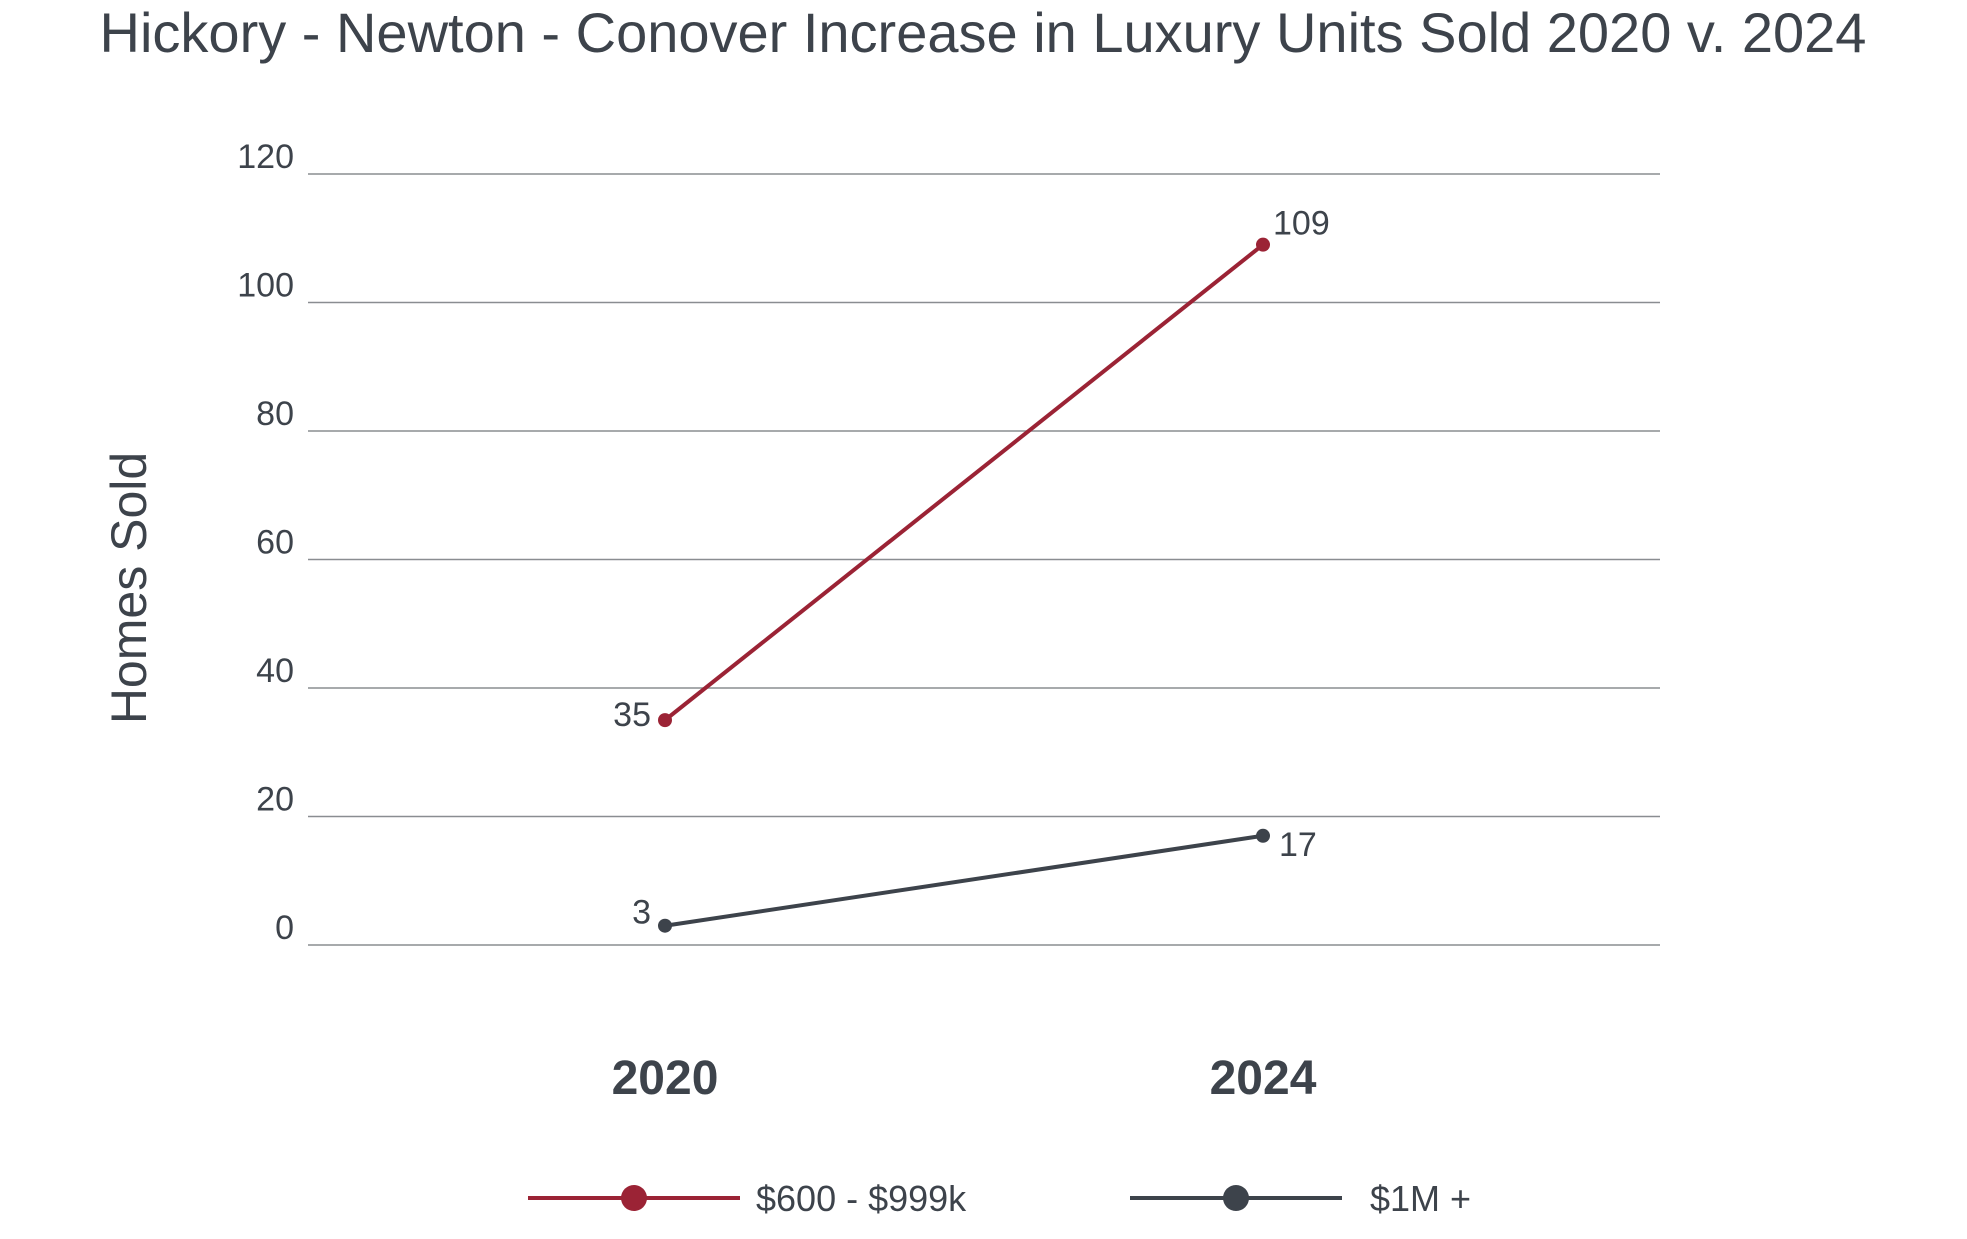  What do you see at coordinates (1263, 1078) in the screenshot?
I see `x-tick-label: 2024` at bounding box center [1263, 1078].